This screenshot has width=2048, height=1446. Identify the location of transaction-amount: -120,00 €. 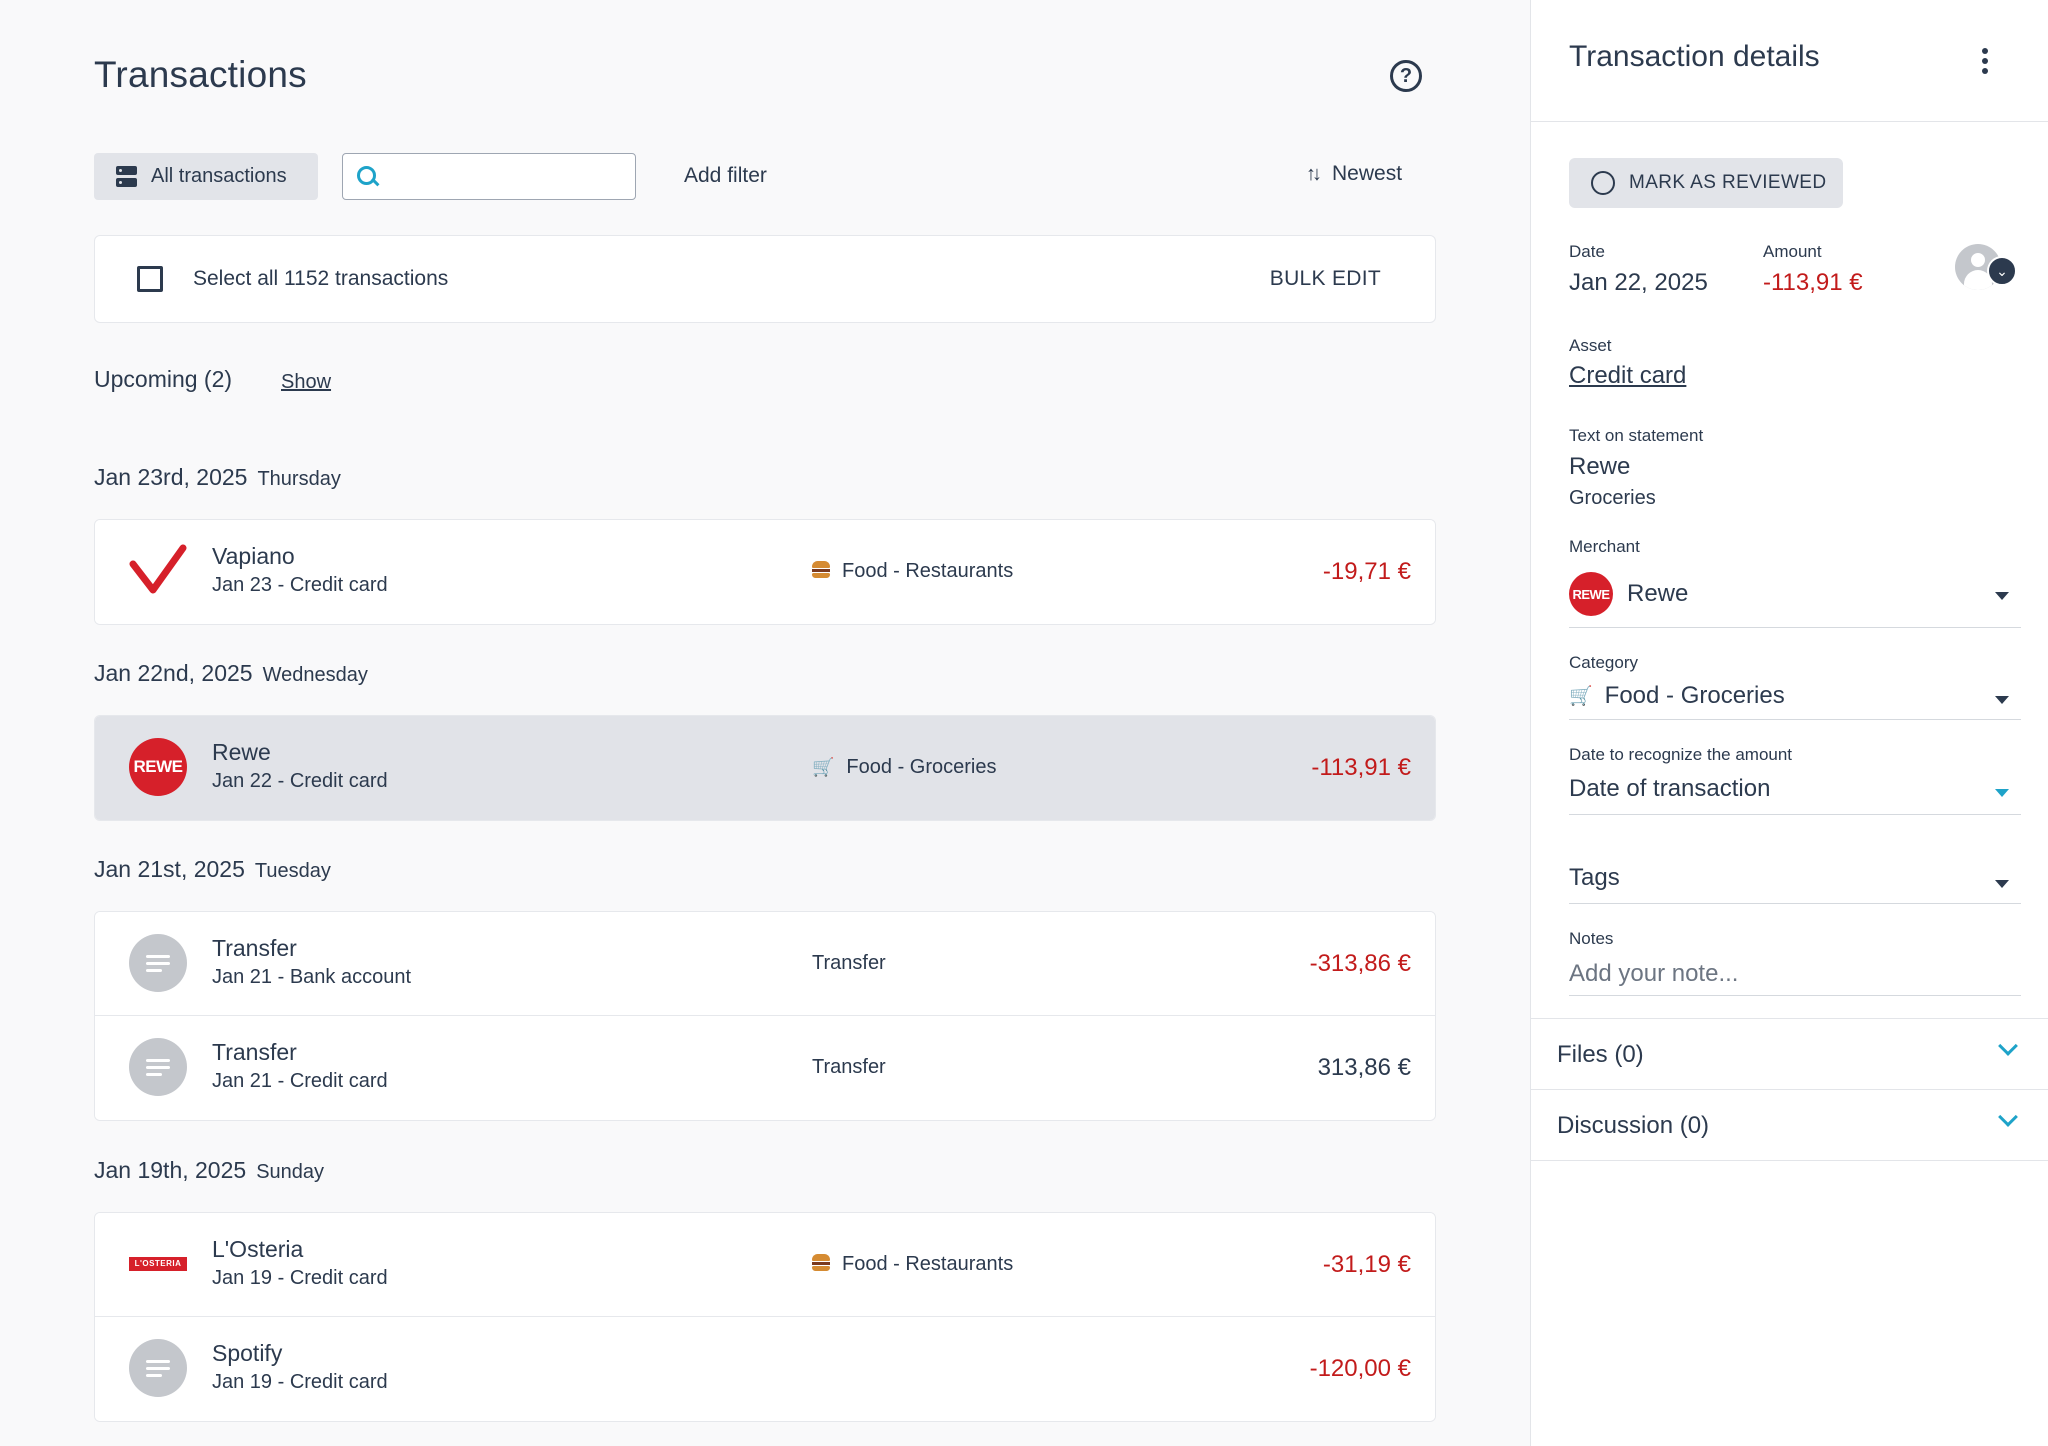
(1360, 1368).